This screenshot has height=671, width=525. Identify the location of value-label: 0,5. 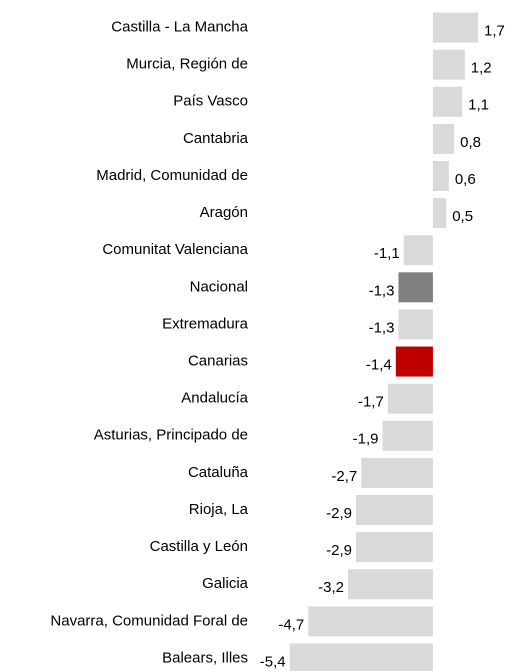
(462, 216).